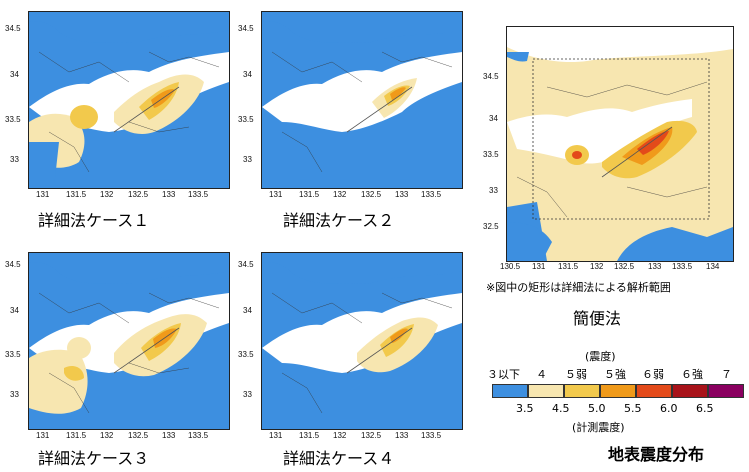 This screenshot has width=749, height=472. What do you see at coordinates (491, 154) in the screenshot?
I see `map-simple-ytick: 33.5` at bounding box center [491, 154].